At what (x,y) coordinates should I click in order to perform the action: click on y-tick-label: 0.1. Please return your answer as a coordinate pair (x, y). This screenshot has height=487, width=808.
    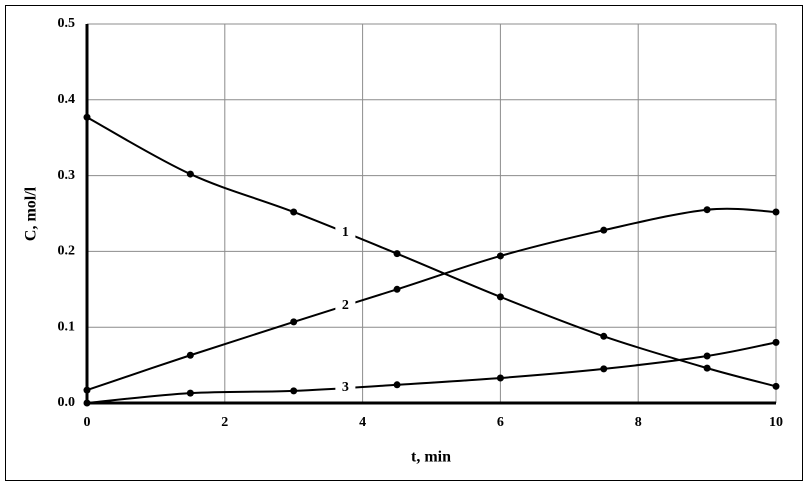
    Looking at the image, I should click on (67, 326).